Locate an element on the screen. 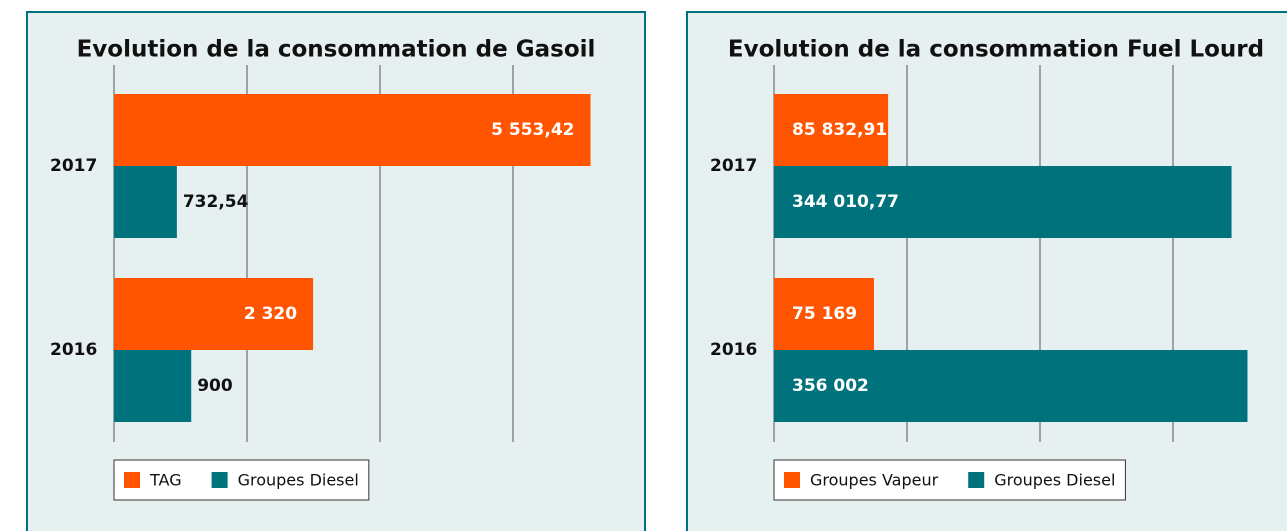  data-label: 75 169 is located at coordinates (824, 314).